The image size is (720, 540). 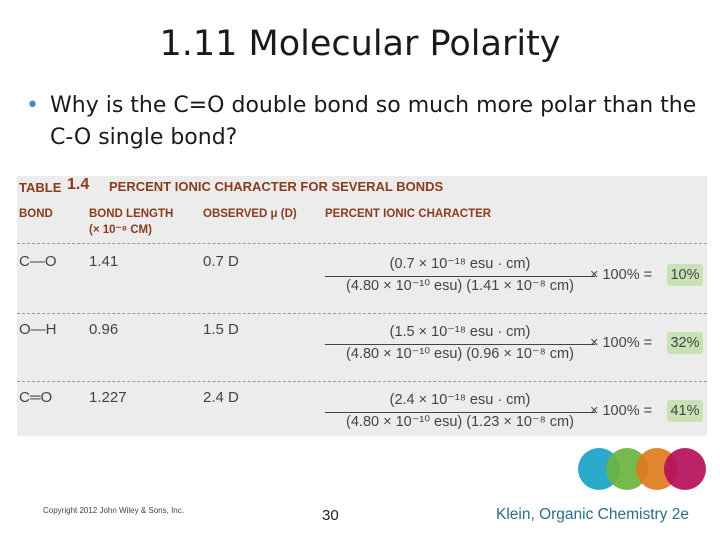 What do you see at coordinates (104, 329) in the screenshot?
I see `row-2-length: 0.96` at bounding box center [104, 329].